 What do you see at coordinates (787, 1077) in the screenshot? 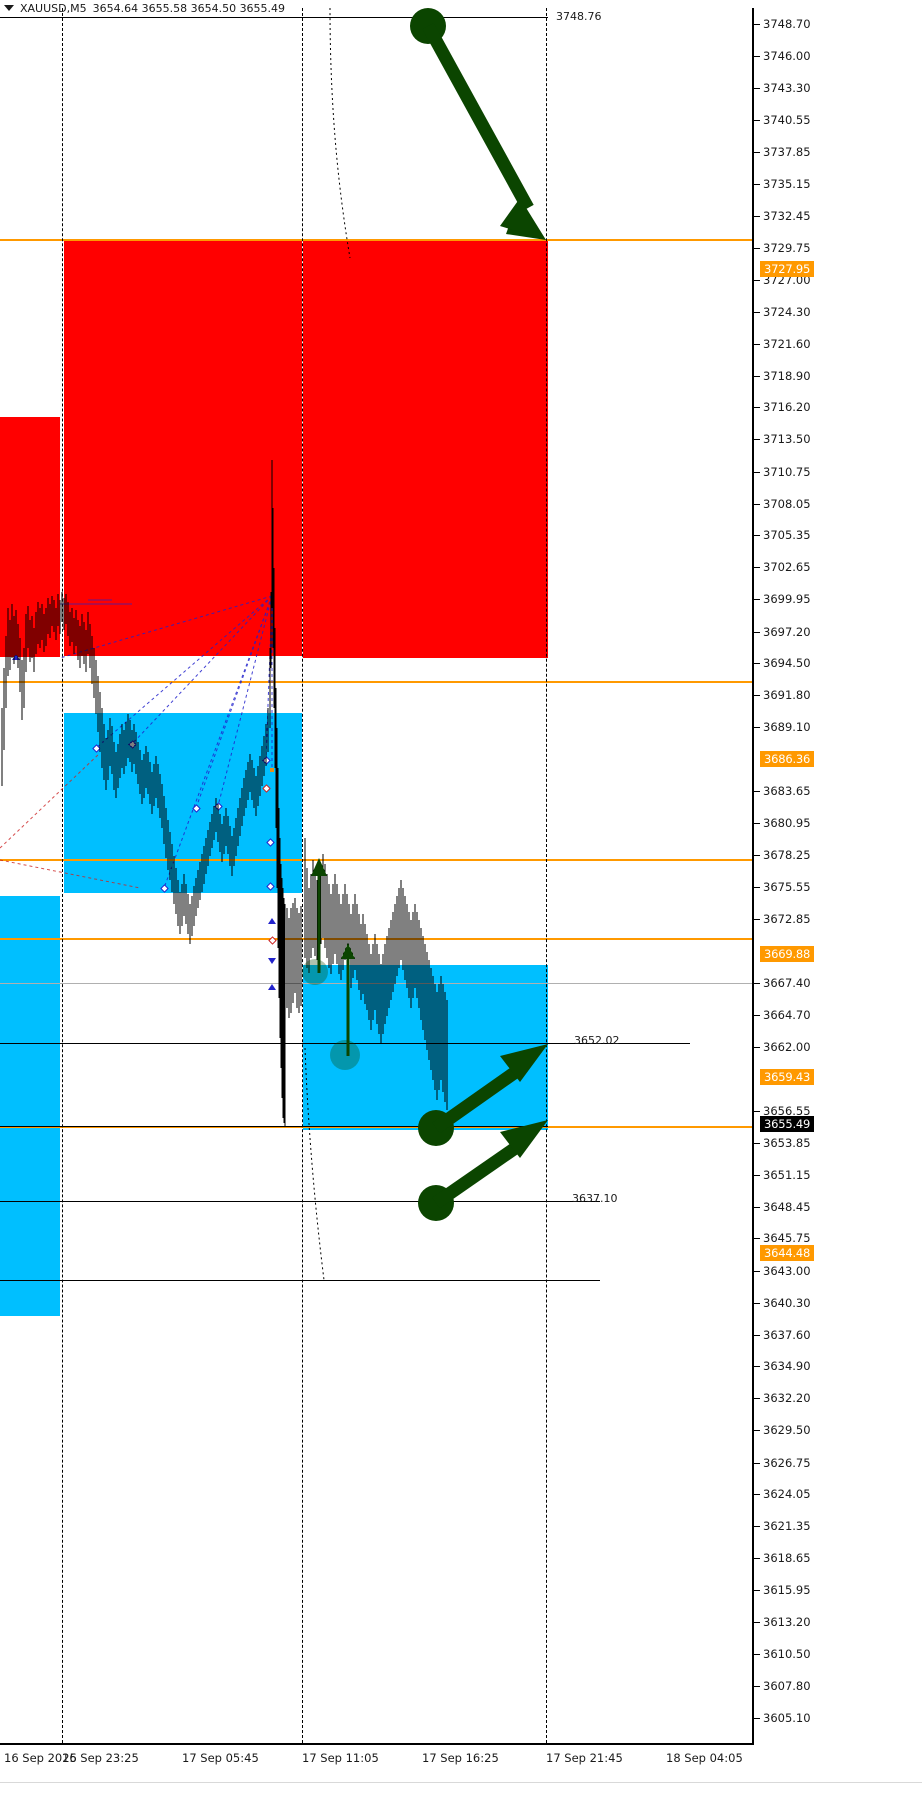
I see `support-3659-axis-label: 3659.43` at bounding box center [787, 1077].